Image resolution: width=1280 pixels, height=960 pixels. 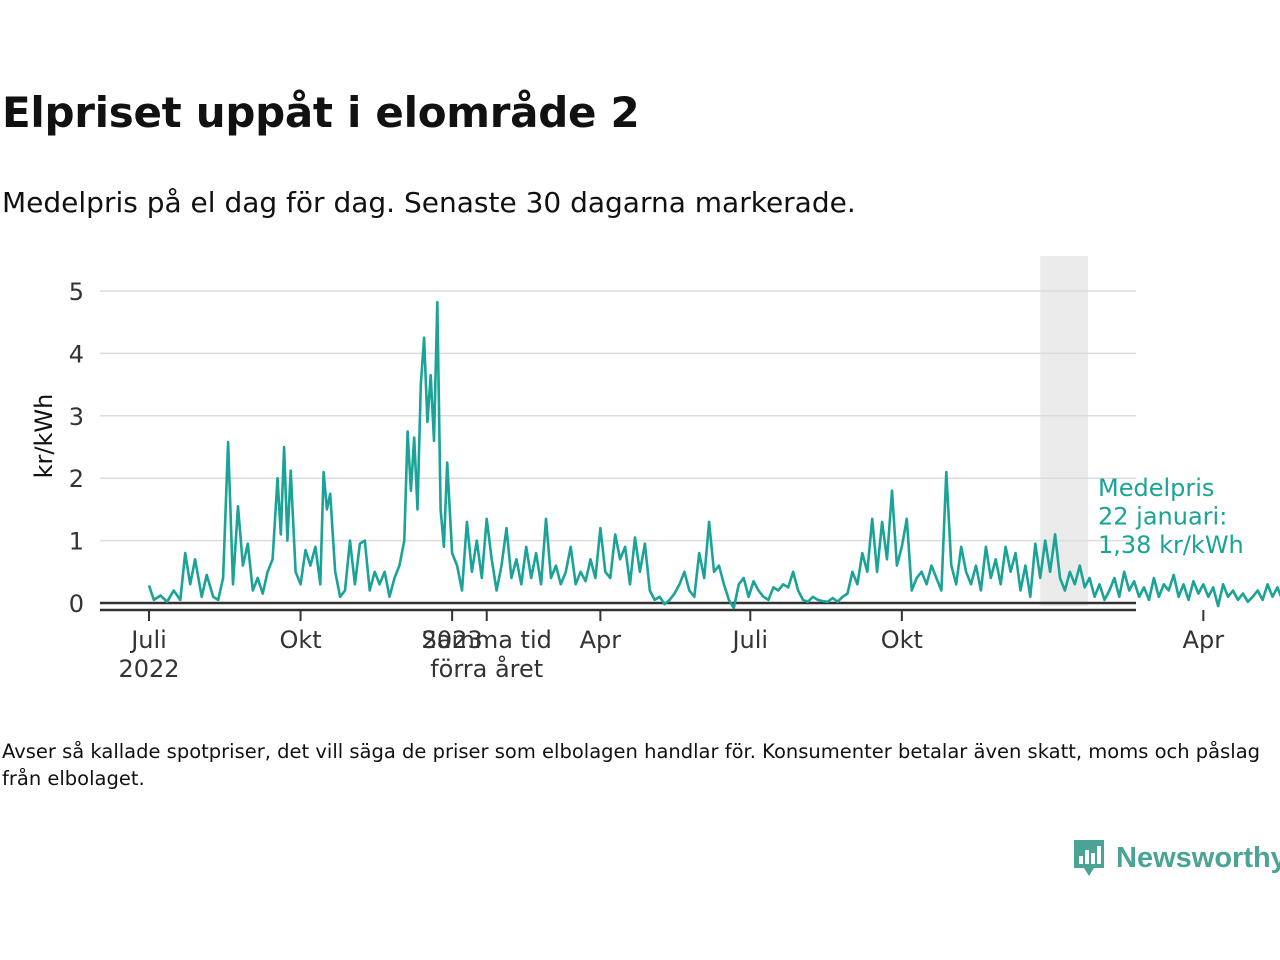 I want to click on y-tick-label: 3, so click(x=76, y=417).